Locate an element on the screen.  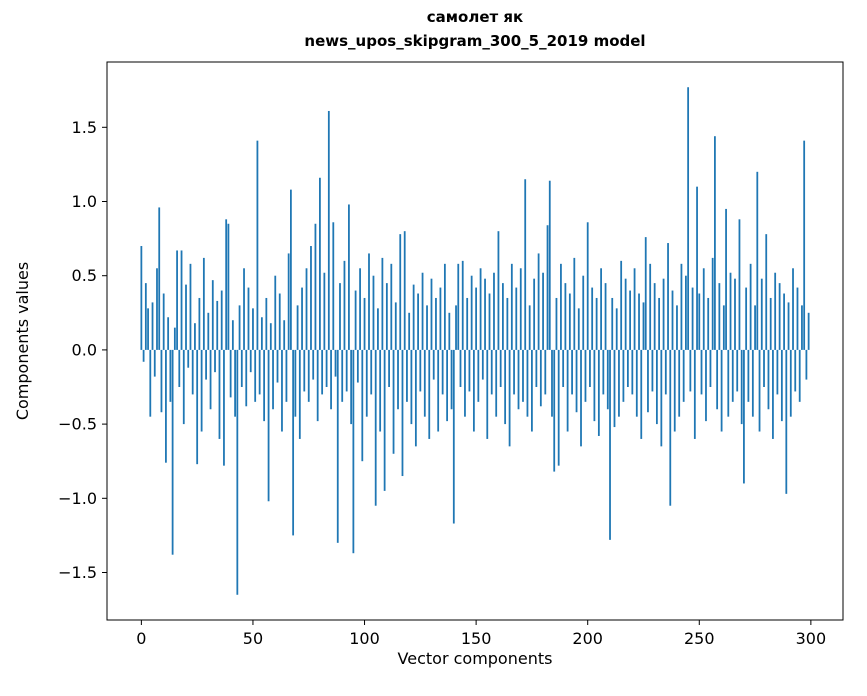
chart-title-line2: news_upos_skipgram_300_5_2019 model is located at coordinates (474, 41).